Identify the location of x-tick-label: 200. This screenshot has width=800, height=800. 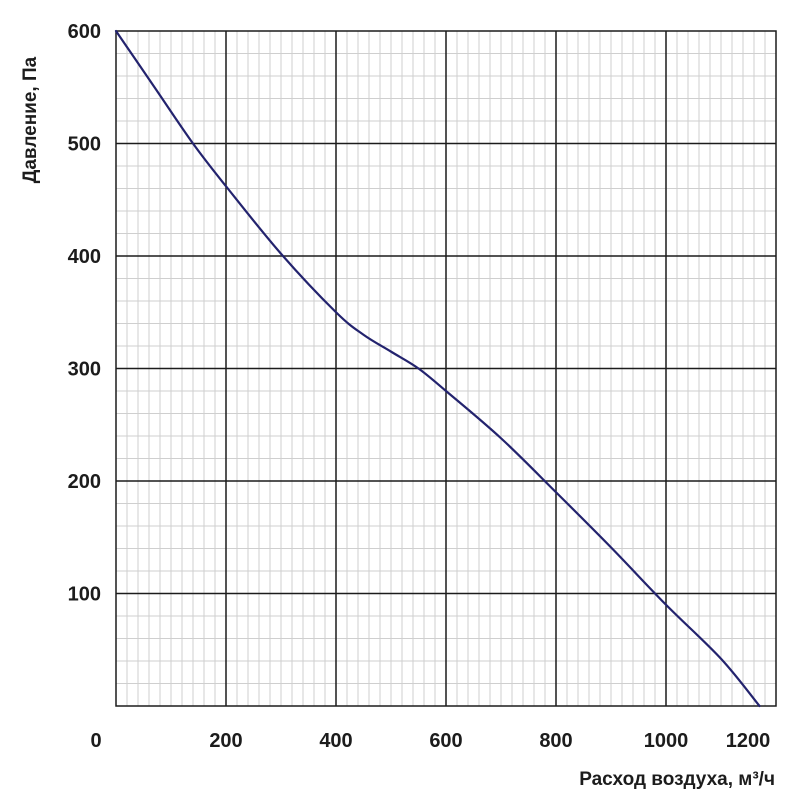
(225, 741).